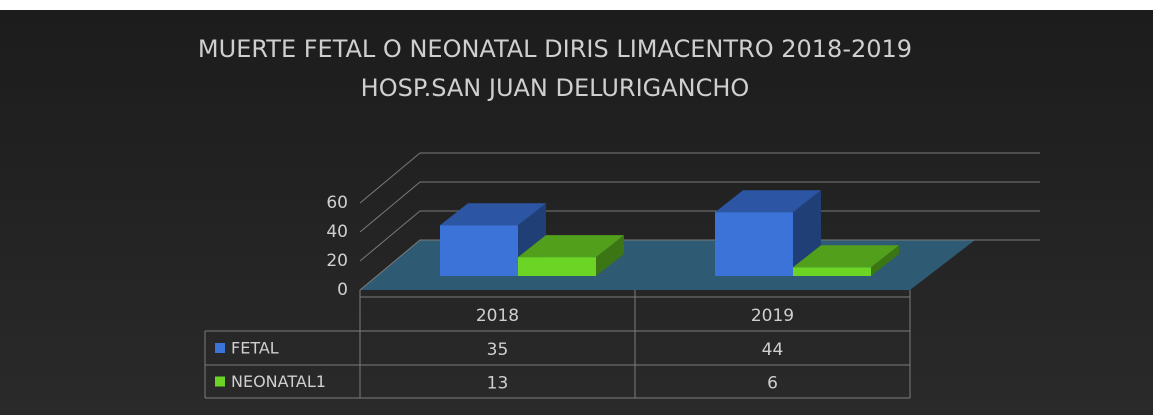 This screenshot has height=415, width=1153. What do you see at coordinates (772, 384) in the screenshot?
I see `table-value: 6` at bounding box center [772, 384].